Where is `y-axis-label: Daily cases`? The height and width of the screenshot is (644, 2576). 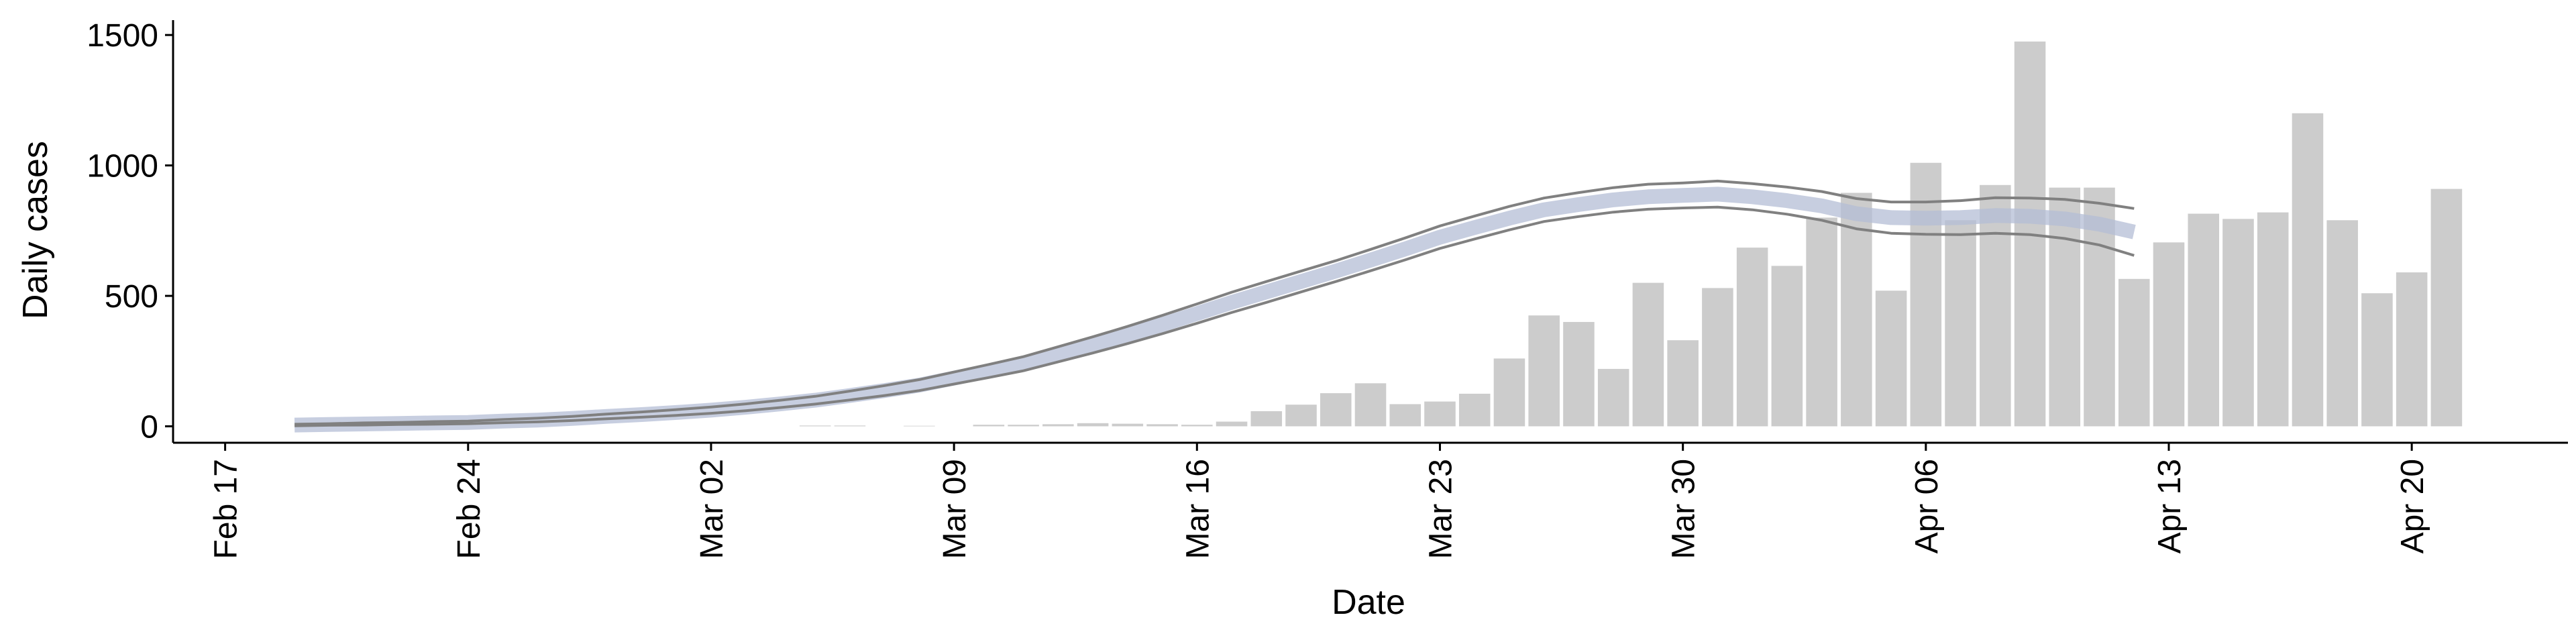 y-axis-label: Daily cases is located at coordinates (35, 230).